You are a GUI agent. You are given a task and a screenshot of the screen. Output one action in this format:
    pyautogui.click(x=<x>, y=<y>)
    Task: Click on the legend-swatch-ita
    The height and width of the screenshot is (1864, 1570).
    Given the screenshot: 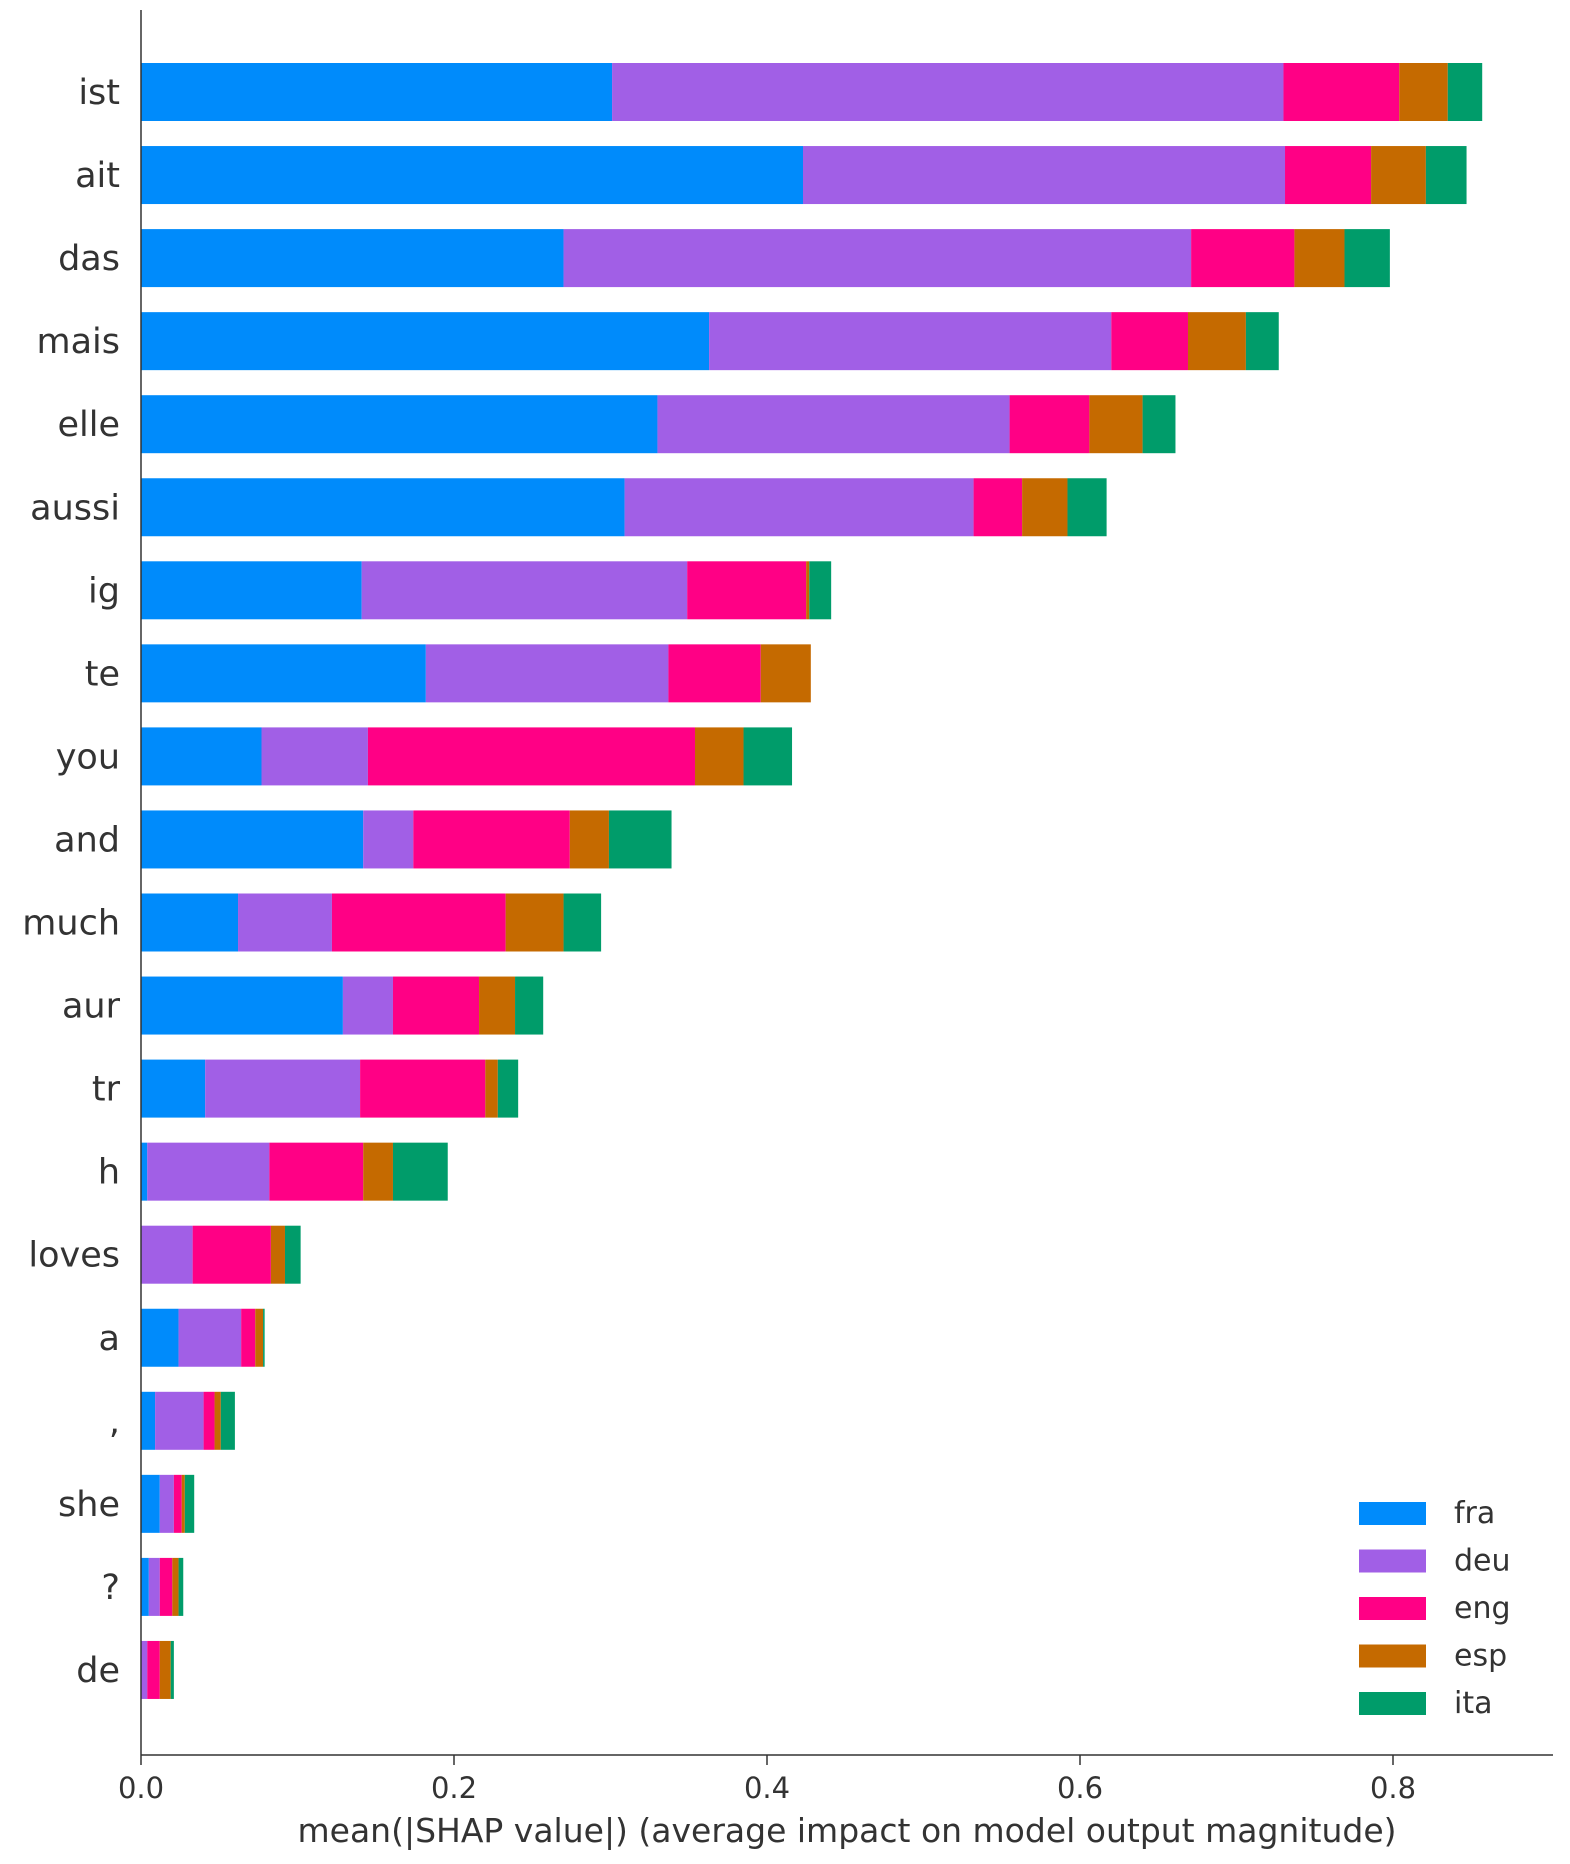 What is the action you would take?
    pyautogui.click(x=1392, y=1703)
    